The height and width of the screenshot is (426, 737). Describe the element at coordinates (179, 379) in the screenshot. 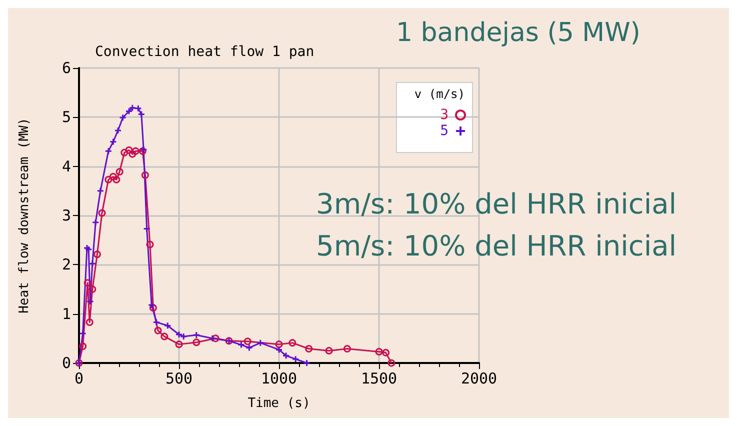

I see `x-tick-label: 500` at that location.